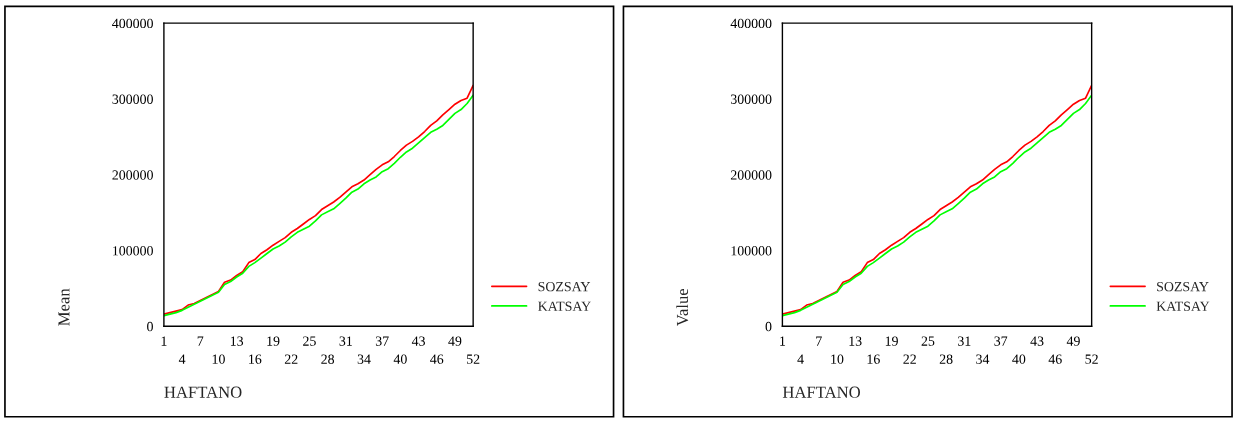 This screenshot has height=421, width=1237. What do you see at coordinates (682, 307) in the screenshot?
I see `y-axis-title: Value` at bounding box center [682, 307].